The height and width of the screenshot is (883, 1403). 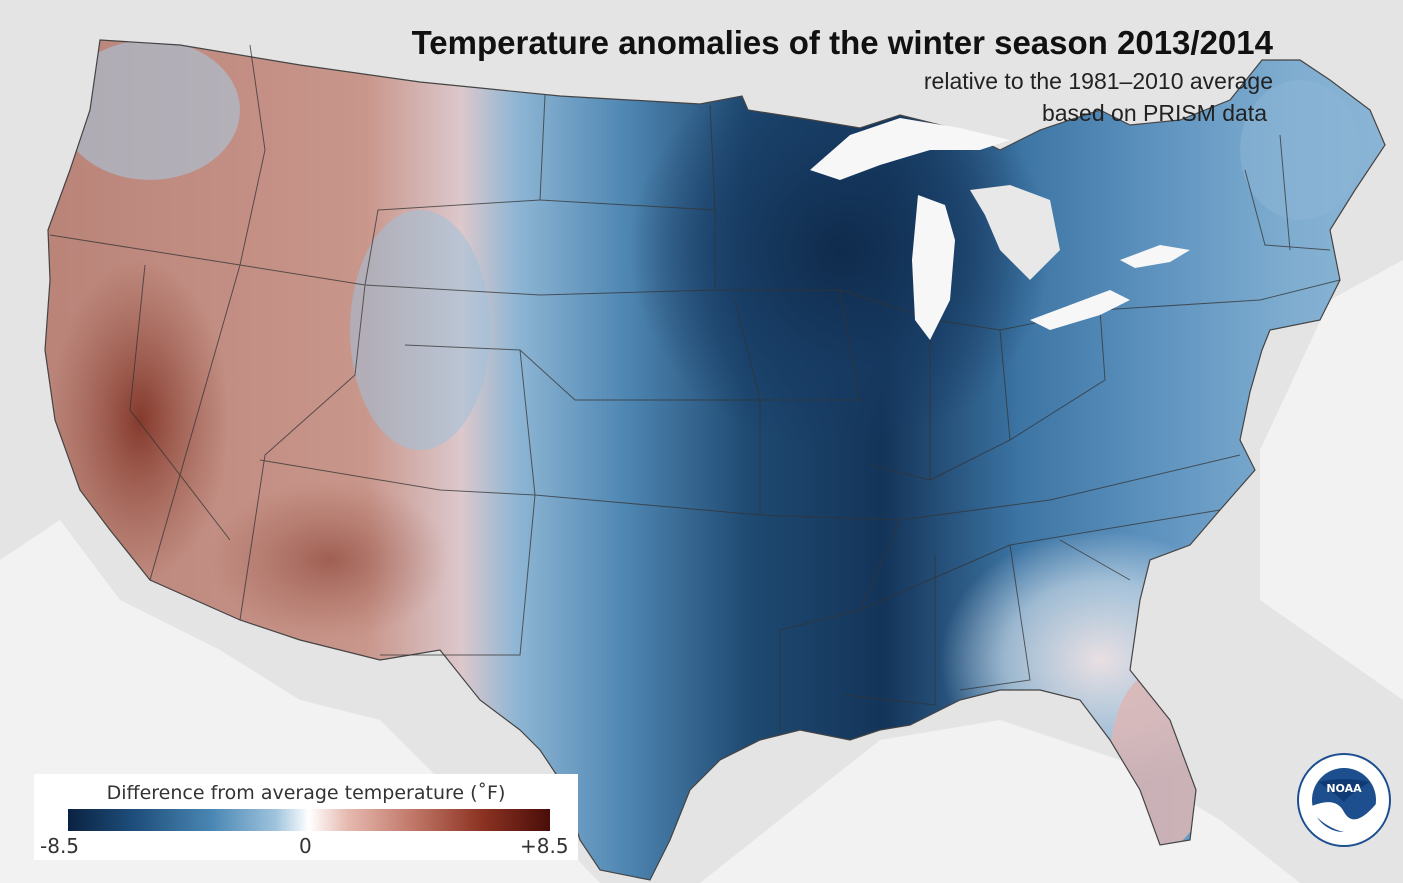 I want to click on lake-superior, so click(x=910, y=149).